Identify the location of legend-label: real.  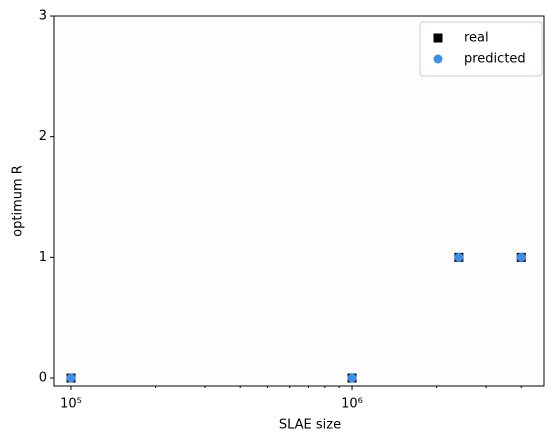
(476, 38).